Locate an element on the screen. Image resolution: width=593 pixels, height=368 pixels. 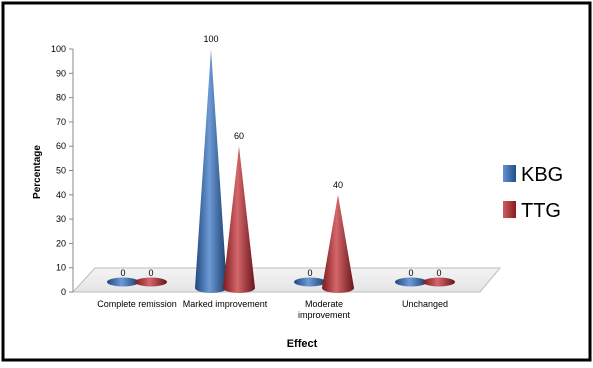
y-tick-label: 10 is located at coordinates (61, 268).